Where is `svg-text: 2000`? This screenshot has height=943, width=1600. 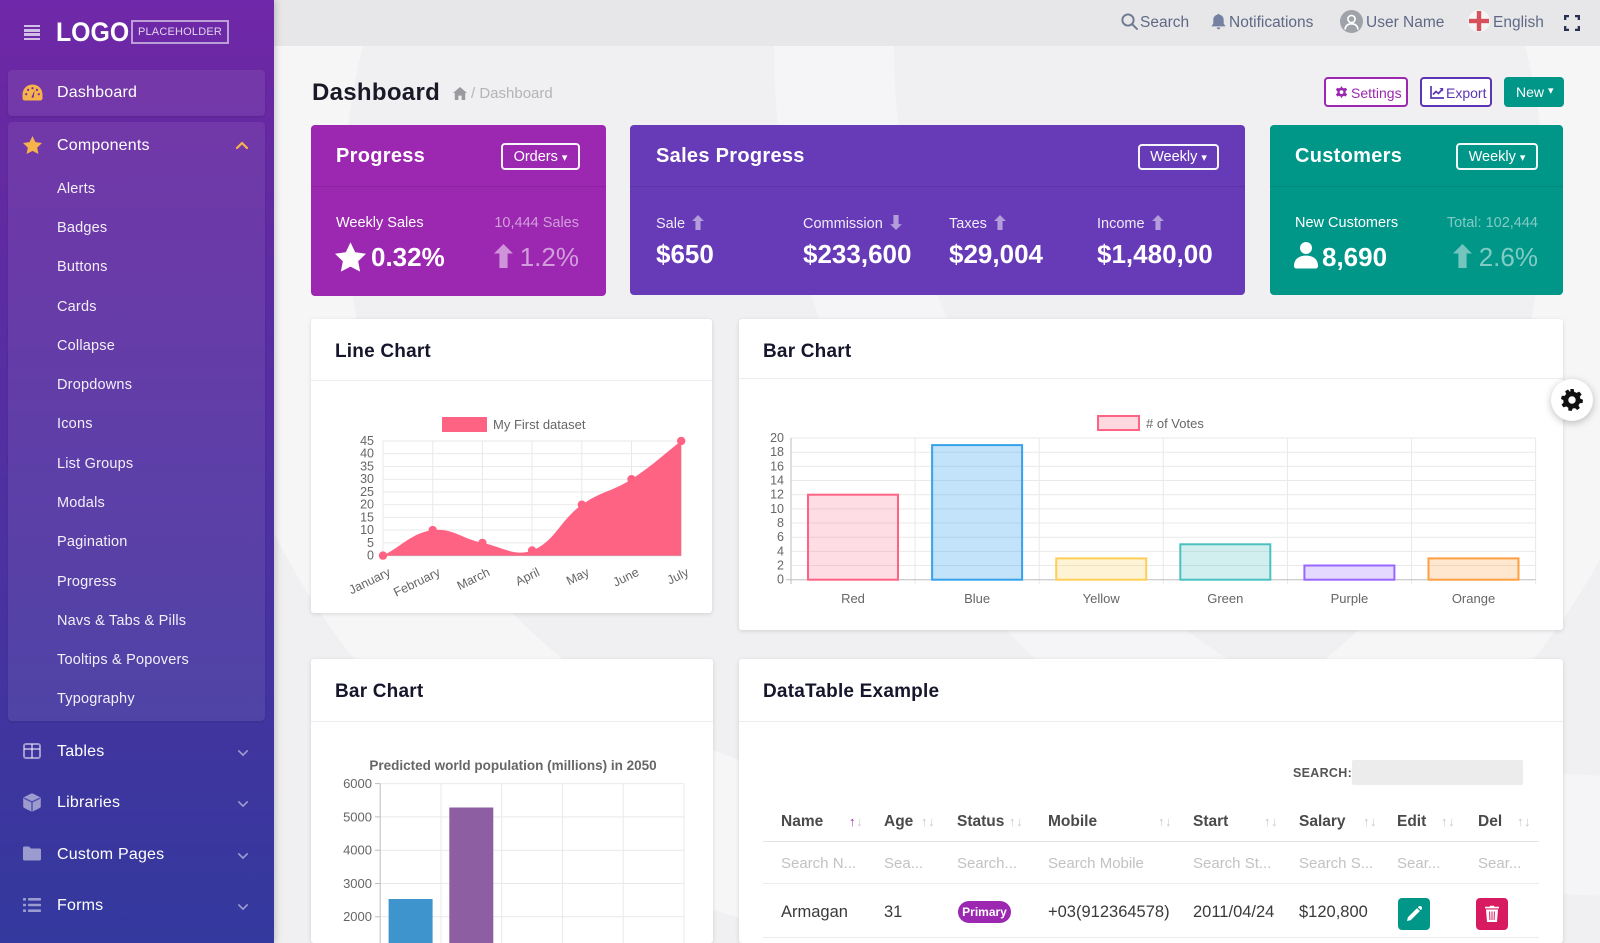
svg-text: 2000 is located at coordinates (357, 916).